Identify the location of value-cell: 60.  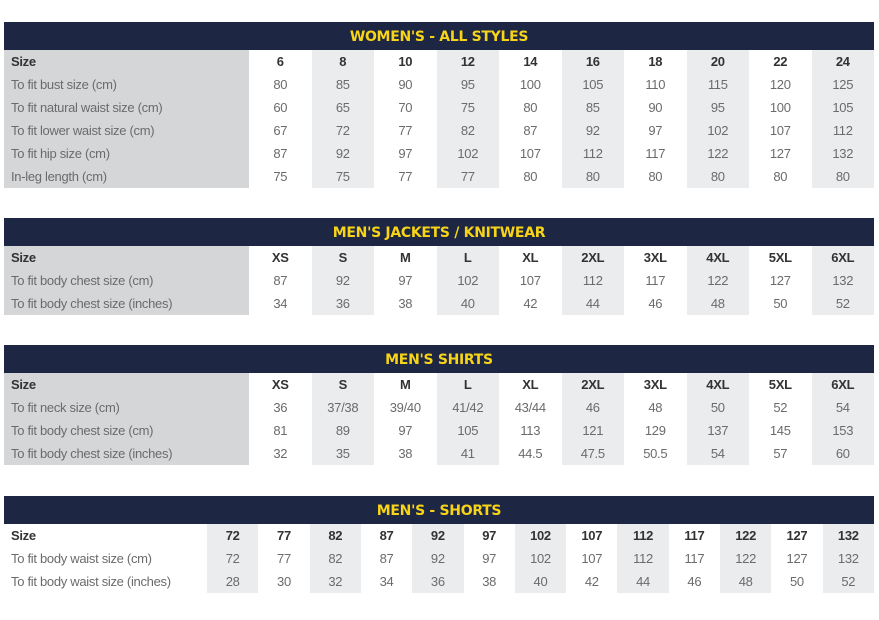
(842, 453).